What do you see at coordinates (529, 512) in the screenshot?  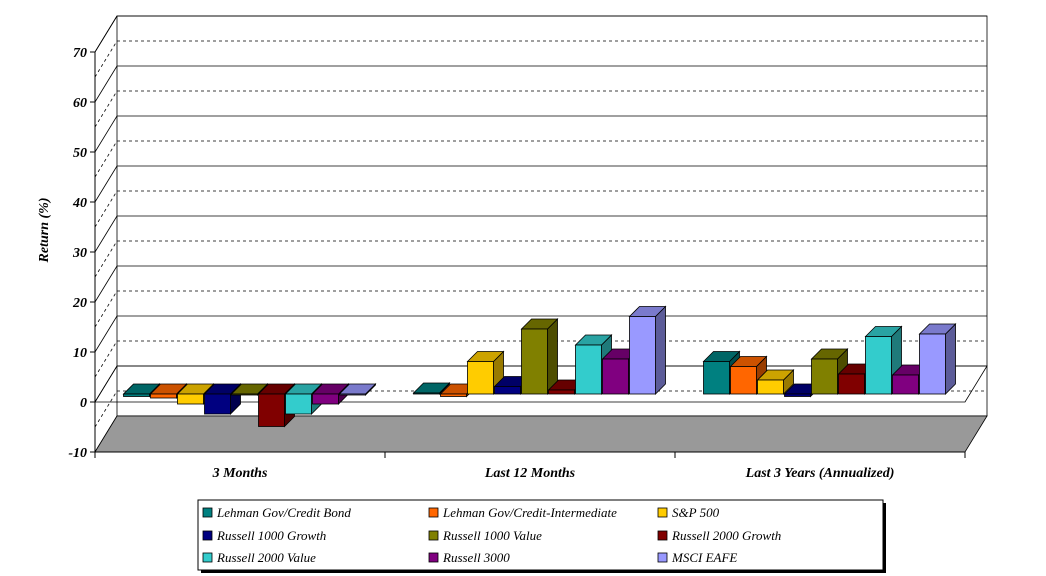 I see `legend-label: Lehman Gov/Credit-Intermediate` at bounding box center [529, 512].